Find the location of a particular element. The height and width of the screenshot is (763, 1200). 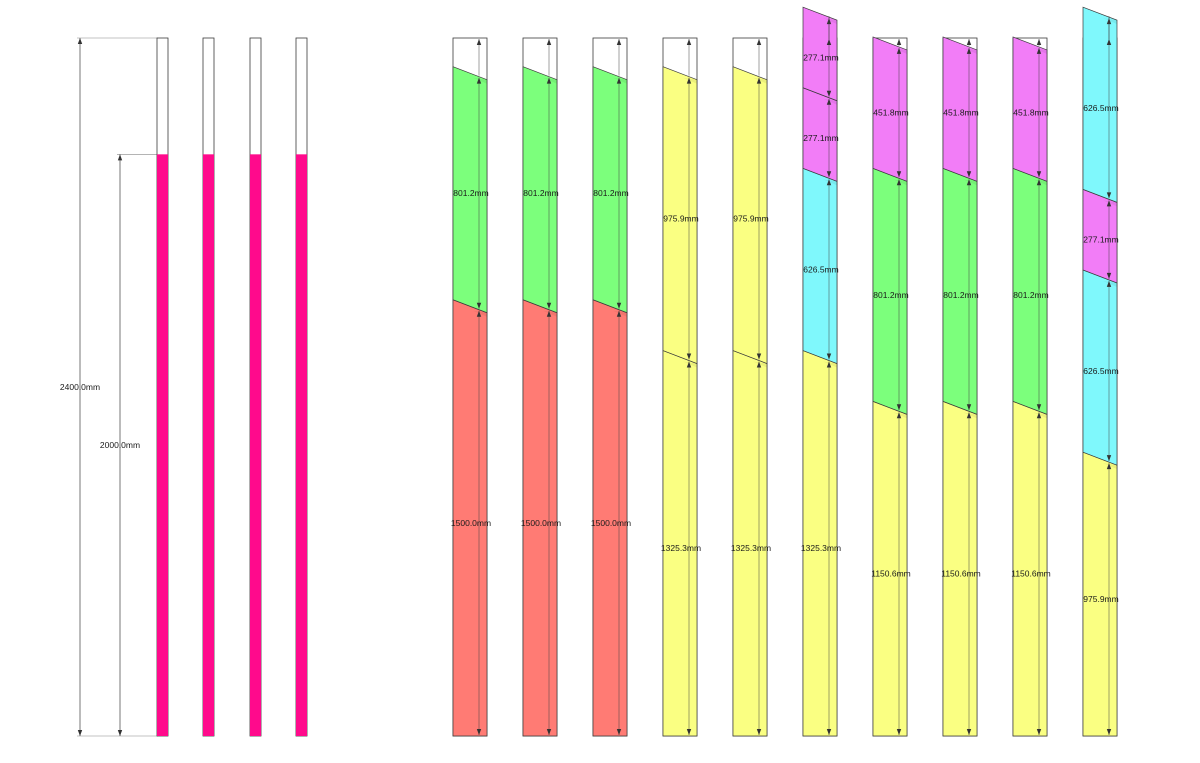

segment-cyan is located at coordinates (1100, 104).